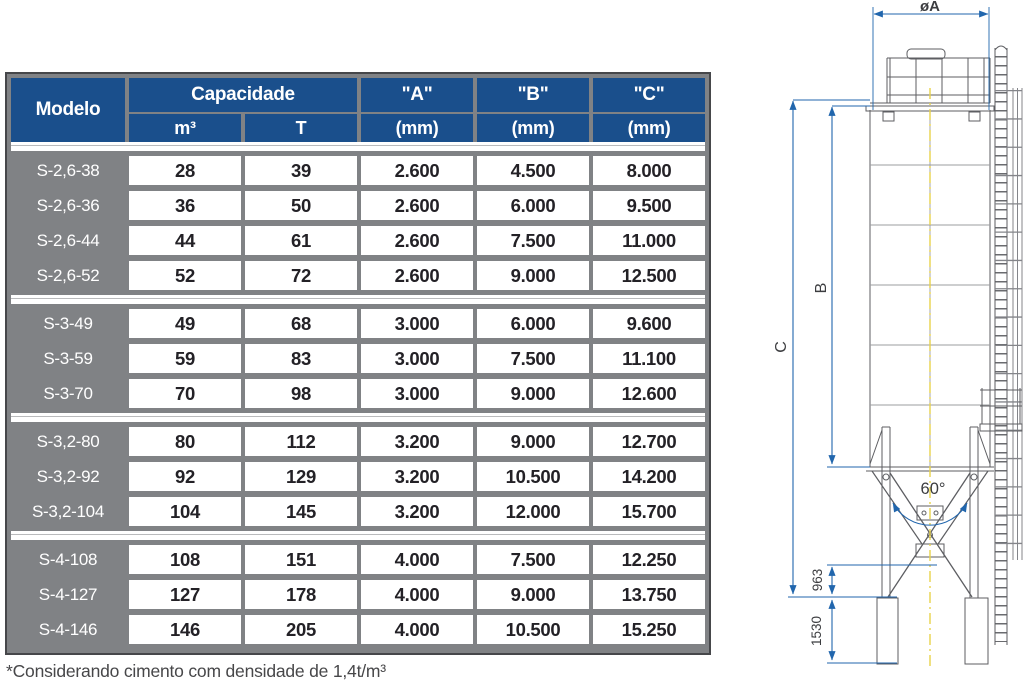 This screenshot has height=689, width=1024. Describe the element at coordinates (185, 205) in the screenshot. I see `value-cell: 36` at that location.